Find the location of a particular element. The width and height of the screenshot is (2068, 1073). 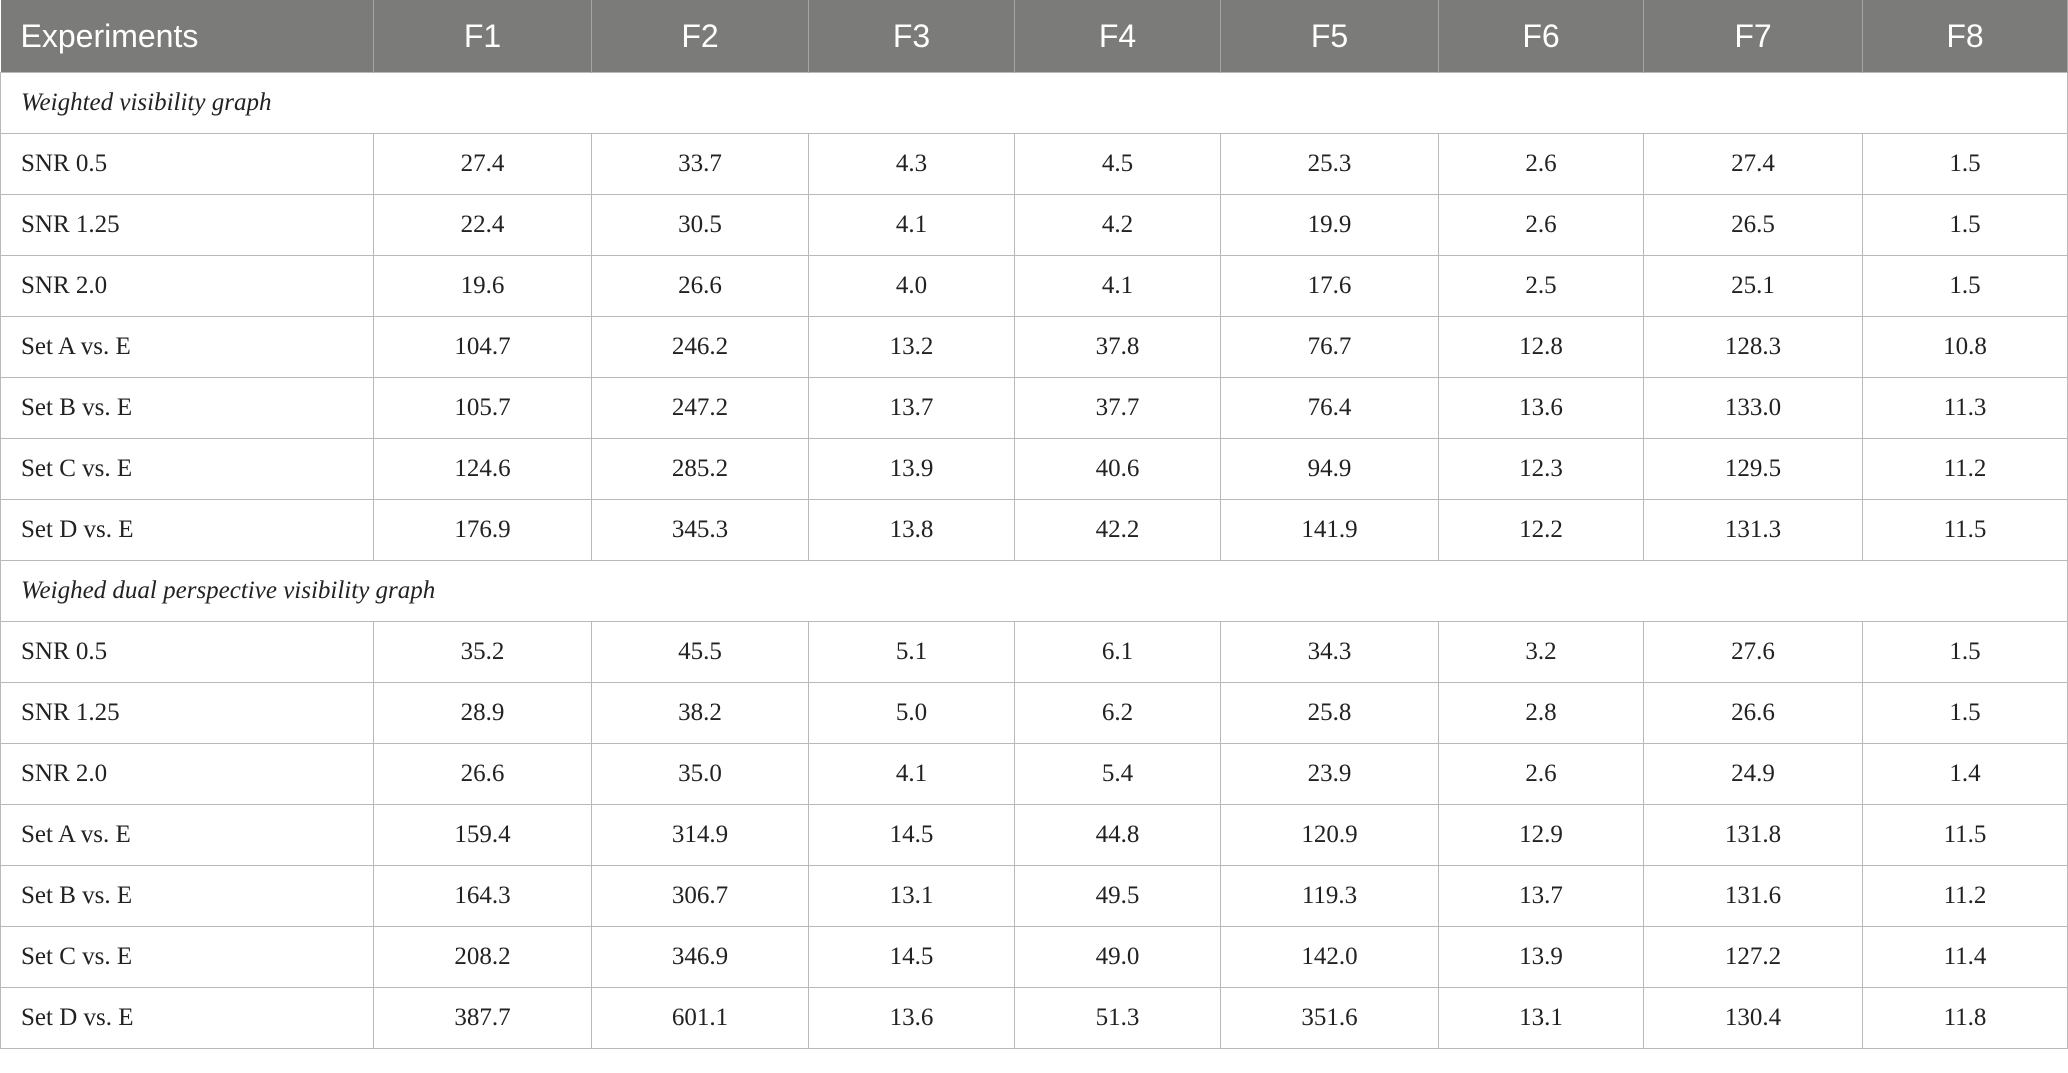

value-cell: 105.7 is located at coordinates (482, 408).